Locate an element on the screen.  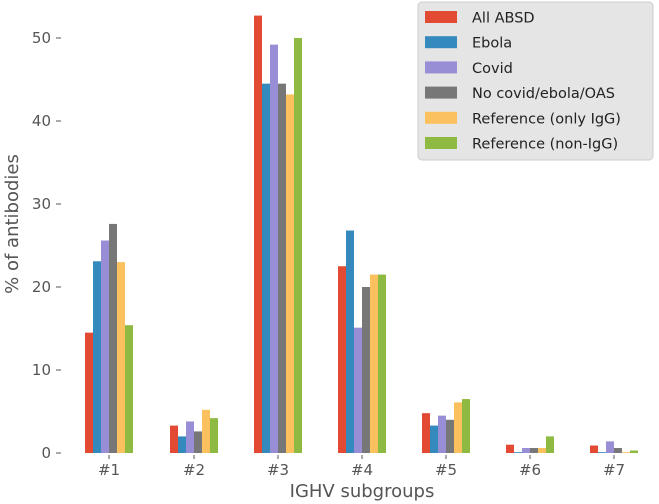
y-tick-label: 10 is located at coordinates (41, 370).